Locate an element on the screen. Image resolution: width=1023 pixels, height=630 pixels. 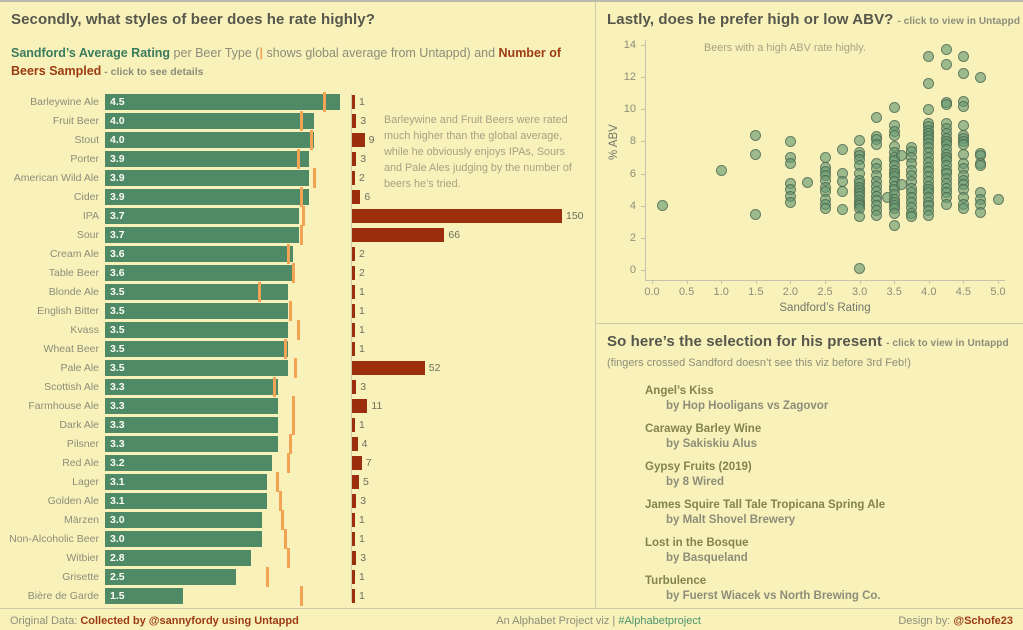
footer-designer-link: @Schofe23 is located at coordinates (983, 620).